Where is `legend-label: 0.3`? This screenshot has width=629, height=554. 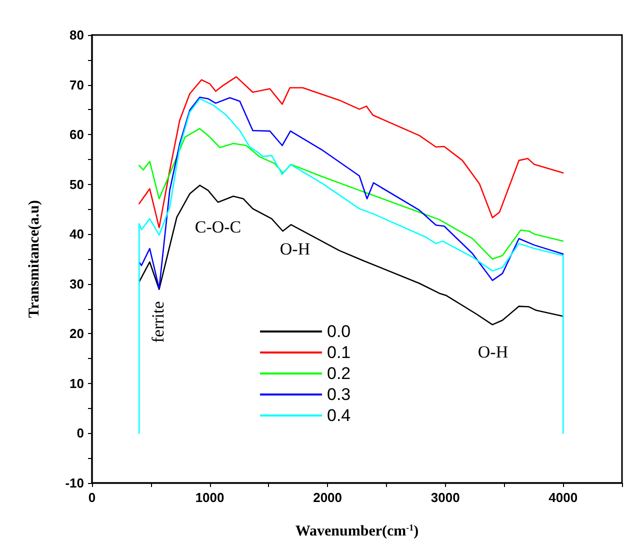
legend-label: 0.3 is located at coordinates (339, 394).